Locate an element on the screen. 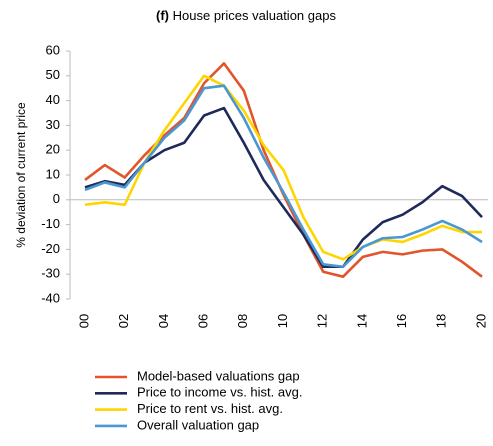  x-tick-label: 06 is located at coordinates (203, 321).